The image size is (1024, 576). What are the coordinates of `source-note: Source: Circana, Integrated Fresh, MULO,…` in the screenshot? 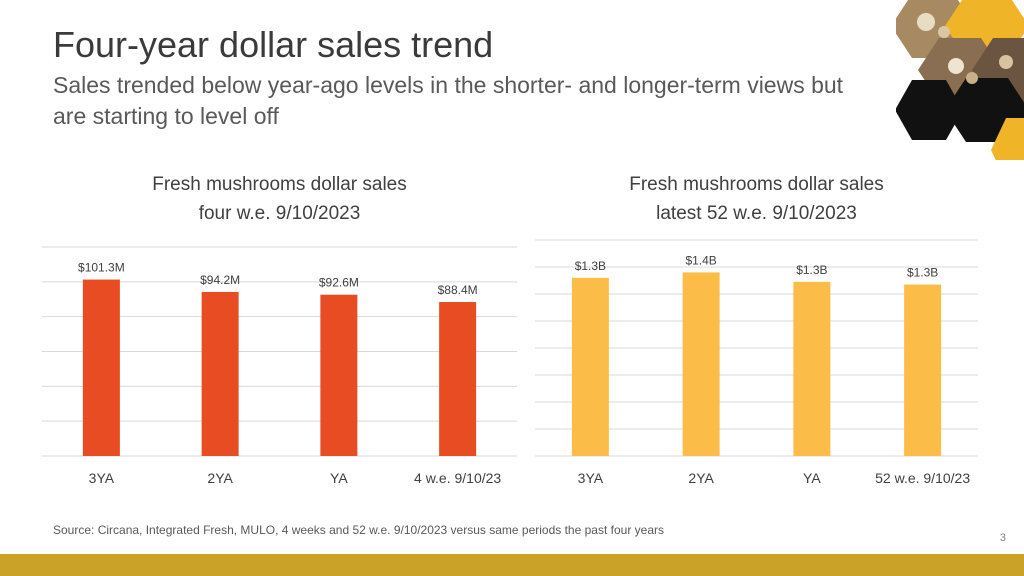 It's located at (358, 530).